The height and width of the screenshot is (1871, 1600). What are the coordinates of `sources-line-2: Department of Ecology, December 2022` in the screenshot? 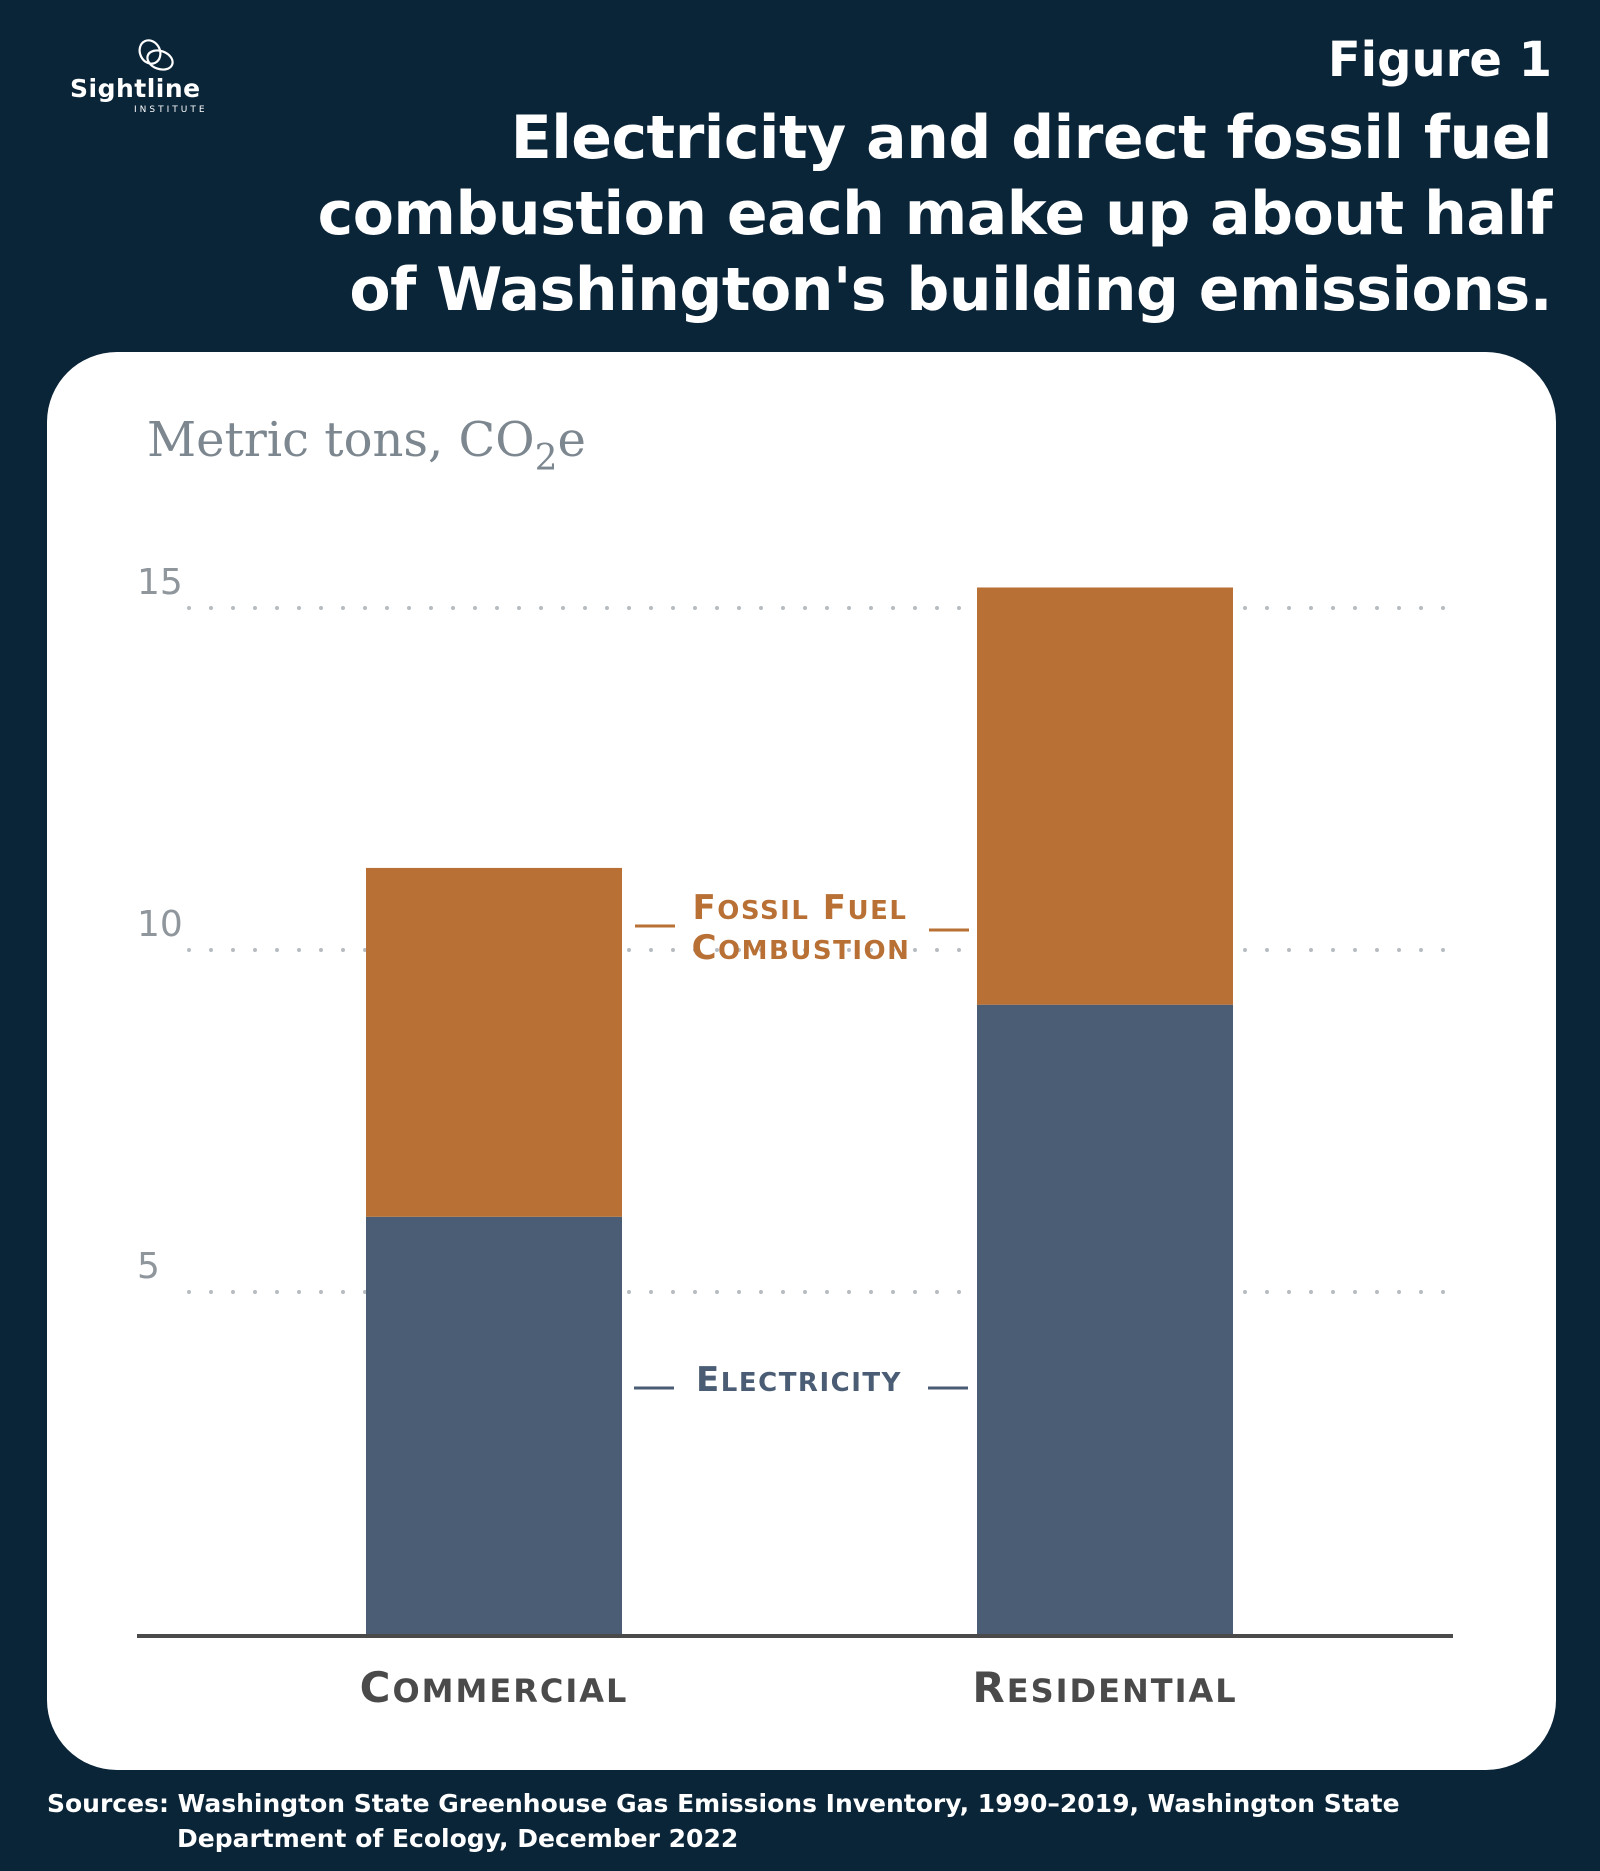 It's located at (458, 1838).